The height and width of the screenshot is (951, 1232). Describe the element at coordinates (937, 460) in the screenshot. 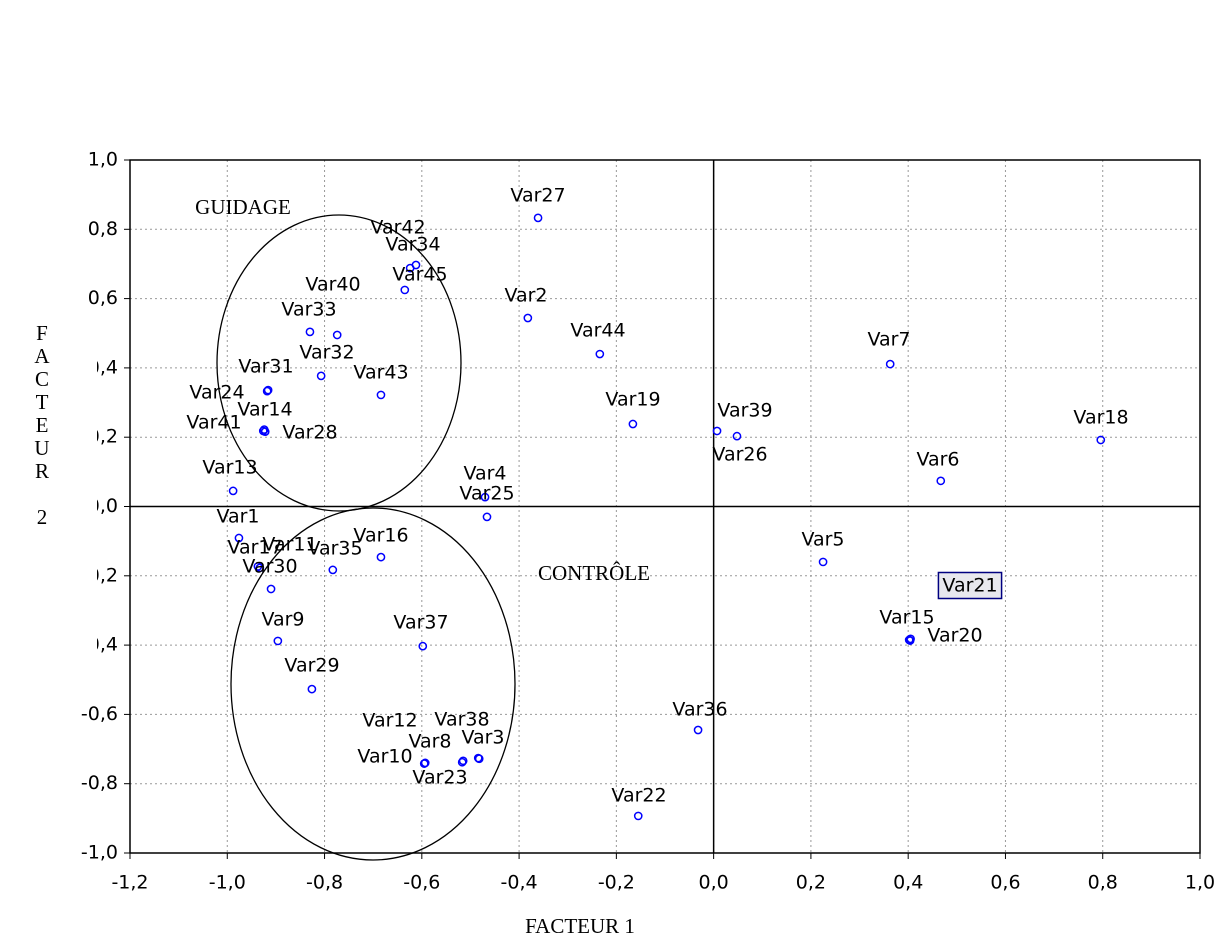

I see `point-label: Var6` at that location.